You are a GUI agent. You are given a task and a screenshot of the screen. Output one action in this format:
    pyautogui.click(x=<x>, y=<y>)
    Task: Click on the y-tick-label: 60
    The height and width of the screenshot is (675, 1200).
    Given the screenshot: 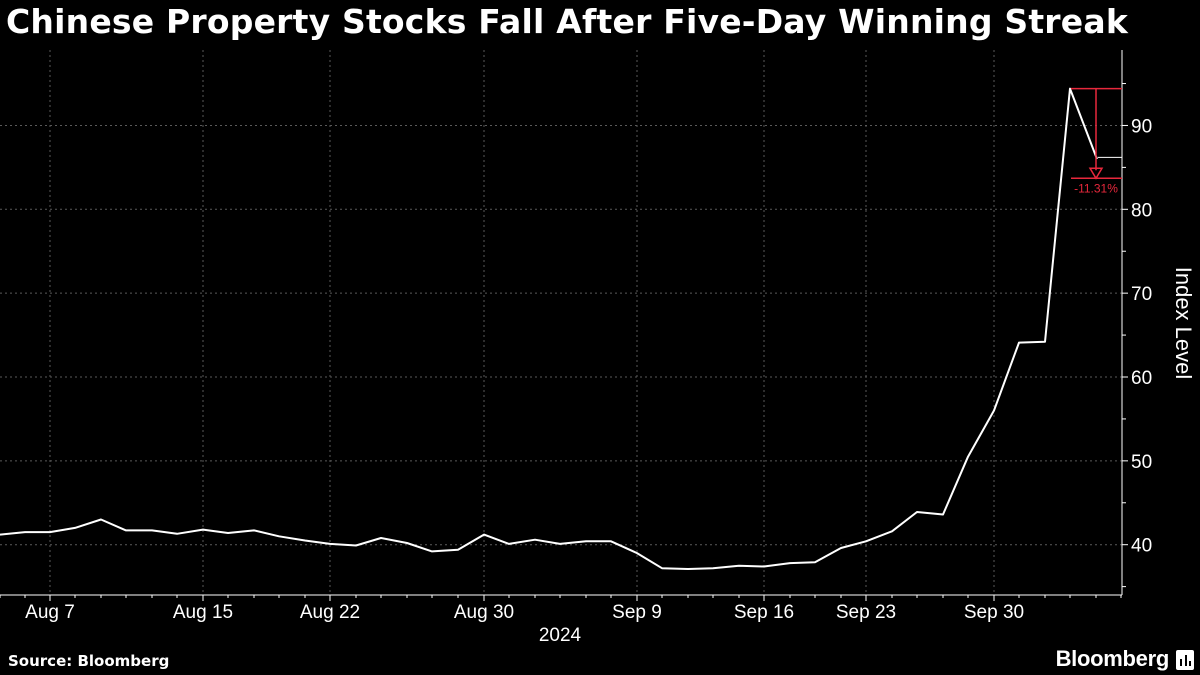 What is the action you would take?
    pyautogui.click(x=1141, y=378)
    